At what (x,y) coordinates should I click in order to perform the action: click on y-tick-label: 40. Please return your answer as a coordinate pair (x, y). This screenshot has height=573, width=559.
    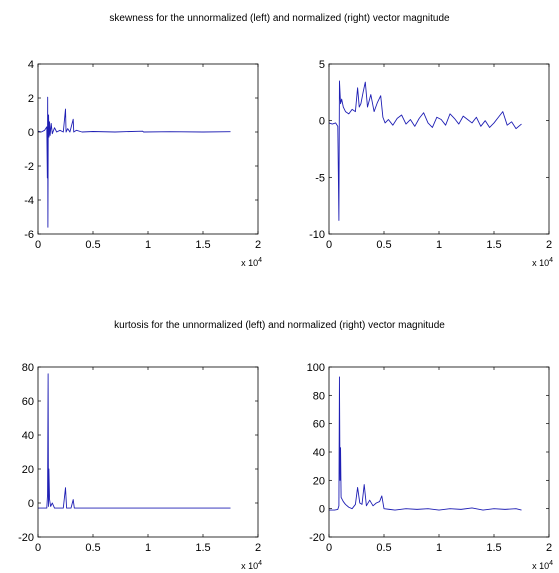
    Looking at the image, I should click on (28, 436).